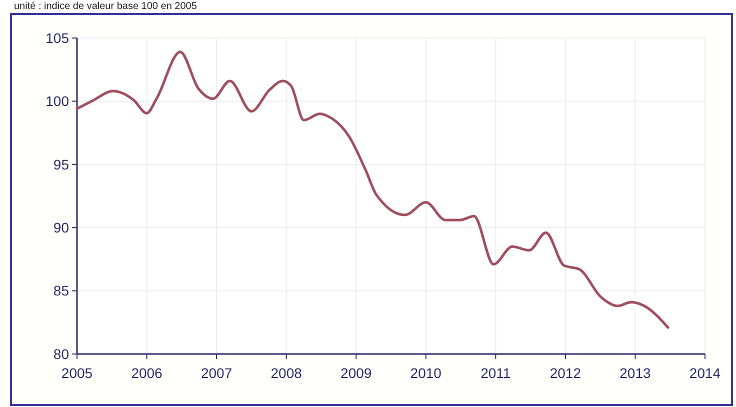 This screenshot has height=407, width=736. I want to click on y-tick-label: 95, so click(61, 164).